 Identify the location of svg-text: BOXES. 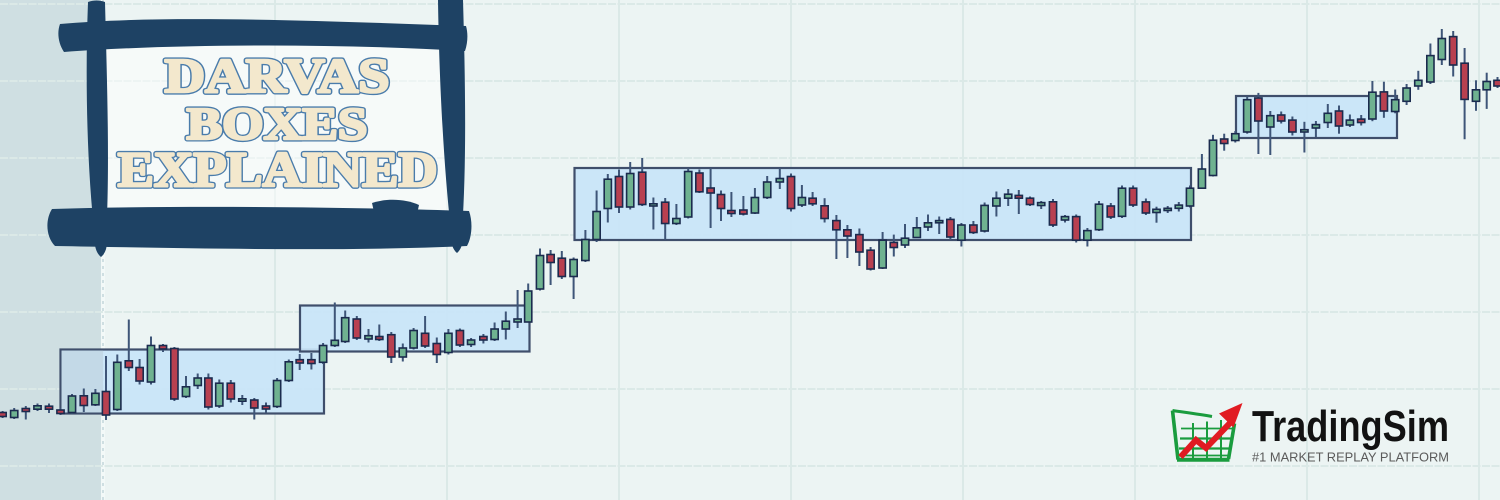
(277, 123).